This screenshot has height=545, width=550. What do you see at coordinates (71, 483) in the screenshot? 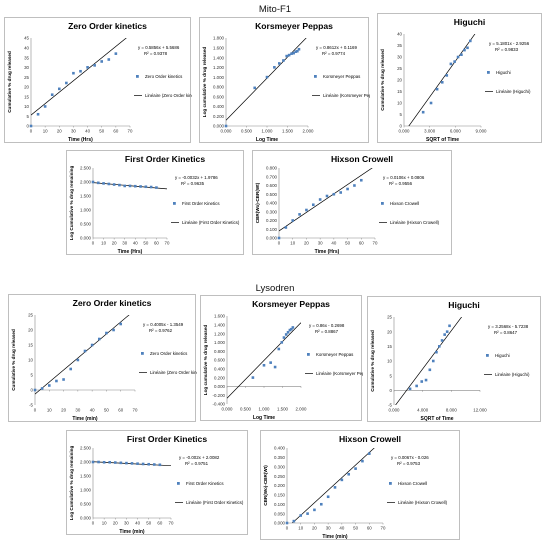
I see `y-axis-label: Log Cumulative % drug remaining` at bounding box center [71, 483].